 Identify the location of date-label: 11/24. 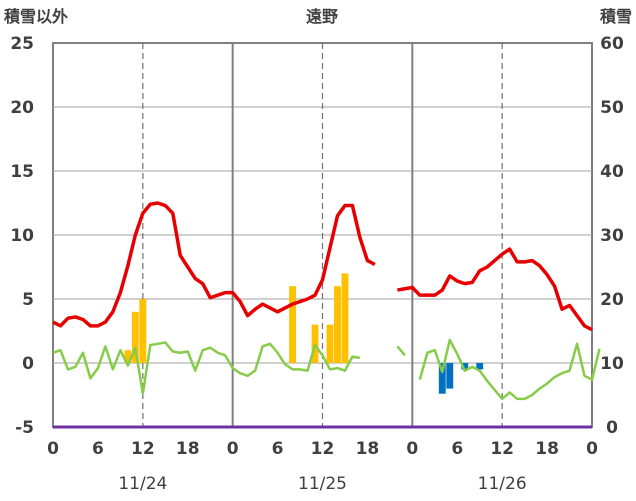
(142, 484).